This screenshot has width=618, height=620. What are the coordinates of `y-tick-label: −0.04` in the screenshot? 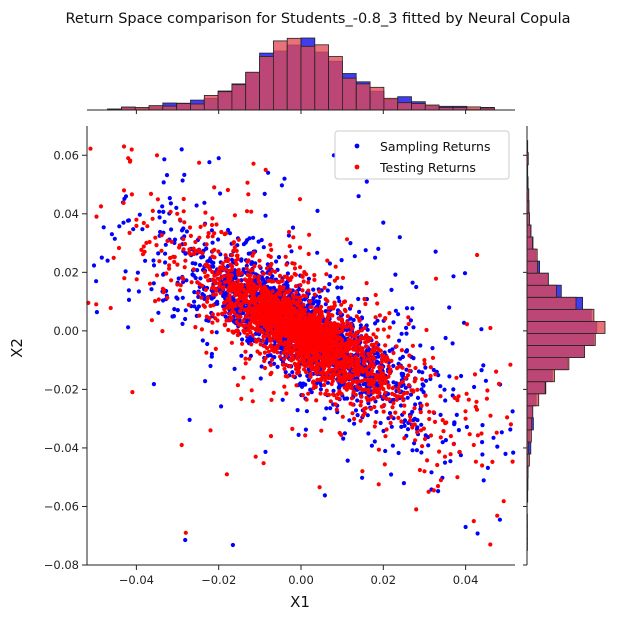 It's located at (61, 448).